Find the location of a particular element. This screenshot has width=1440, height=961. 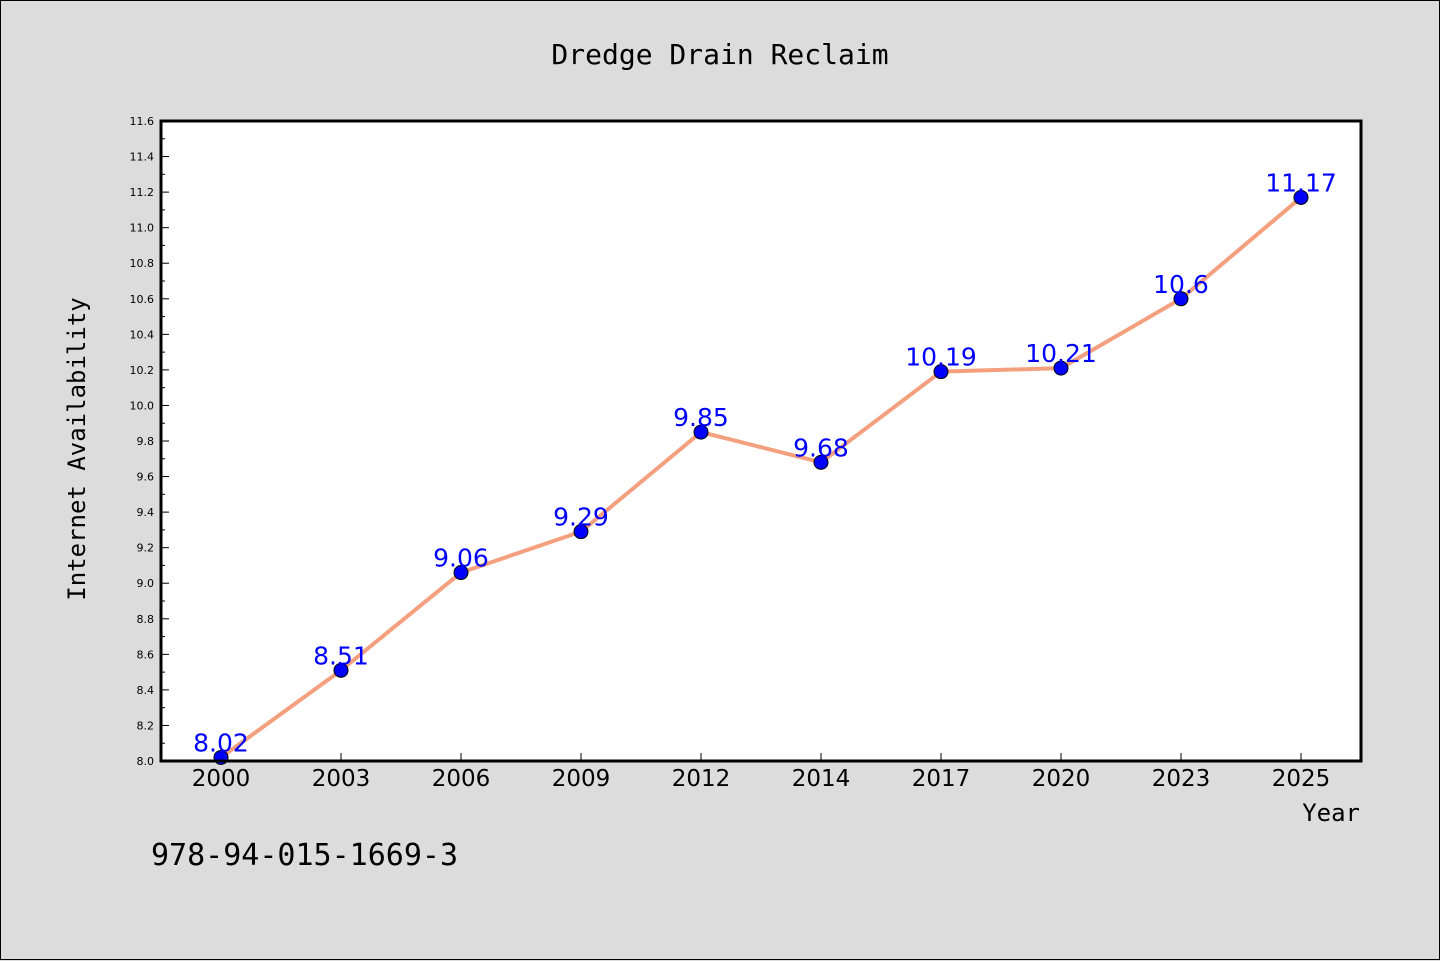

y-tick-label: 9.4 is located at coordinates (146, 512).